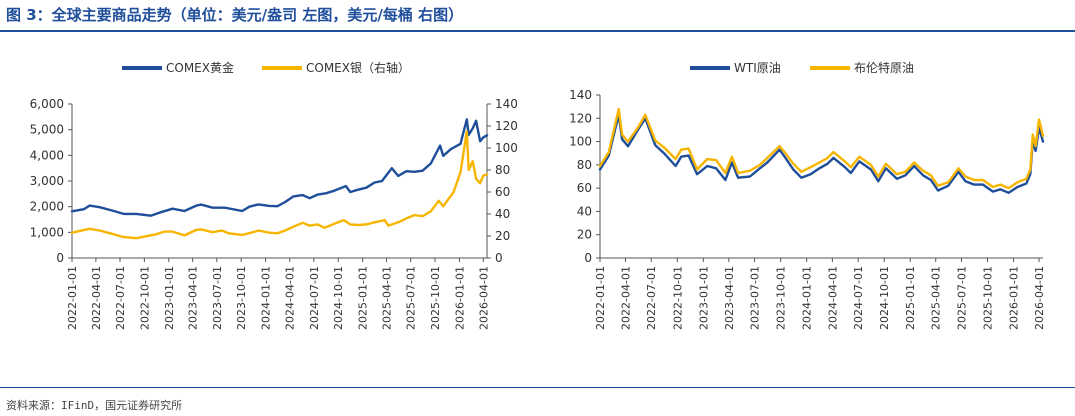 Image resolution: width=1075 pixels, height=416 pixels. What do you see at coordinates (502, 236) in the screenshot?
I see `y-tick-label-right: 20` at bounding box center [502, 236].